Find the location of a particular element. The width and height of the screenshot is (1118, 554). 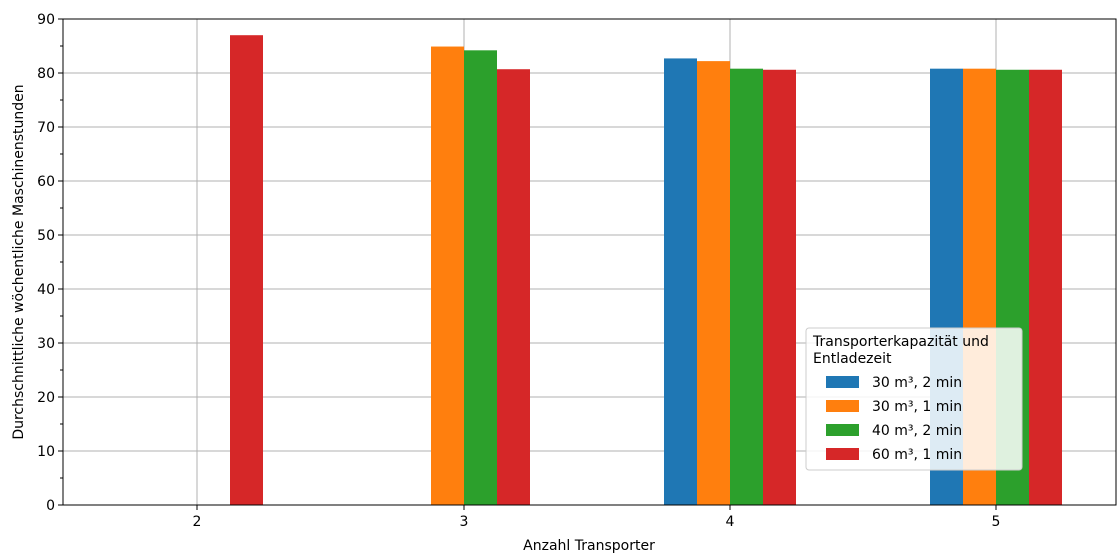

x-tick-label: 5 is located at coordinates (996, 522).